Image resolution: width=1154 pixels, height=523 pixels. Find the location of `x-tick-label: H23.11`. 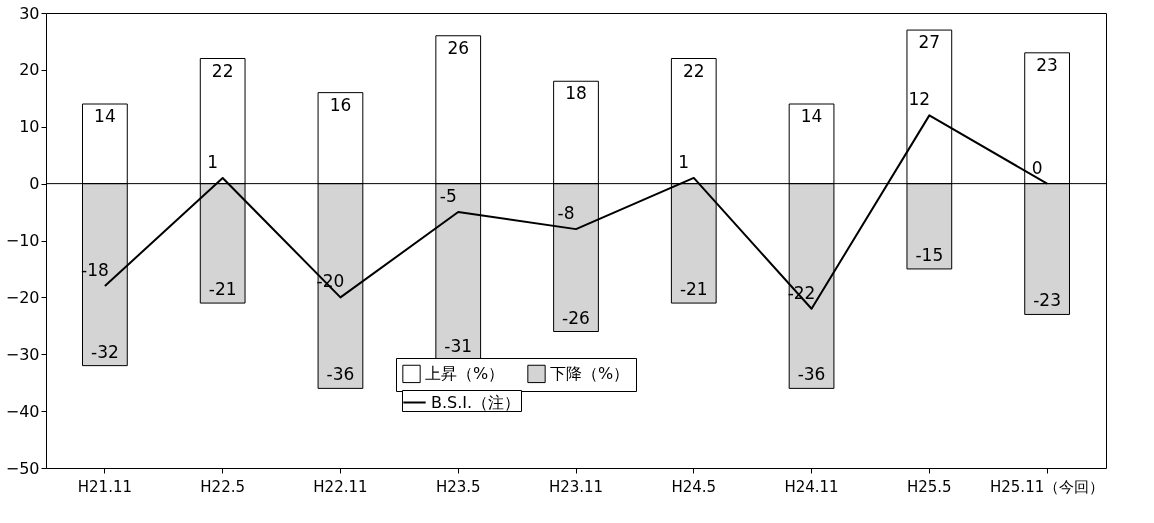

x-tick-label: H23.11 is located at coordinates (576, 486).